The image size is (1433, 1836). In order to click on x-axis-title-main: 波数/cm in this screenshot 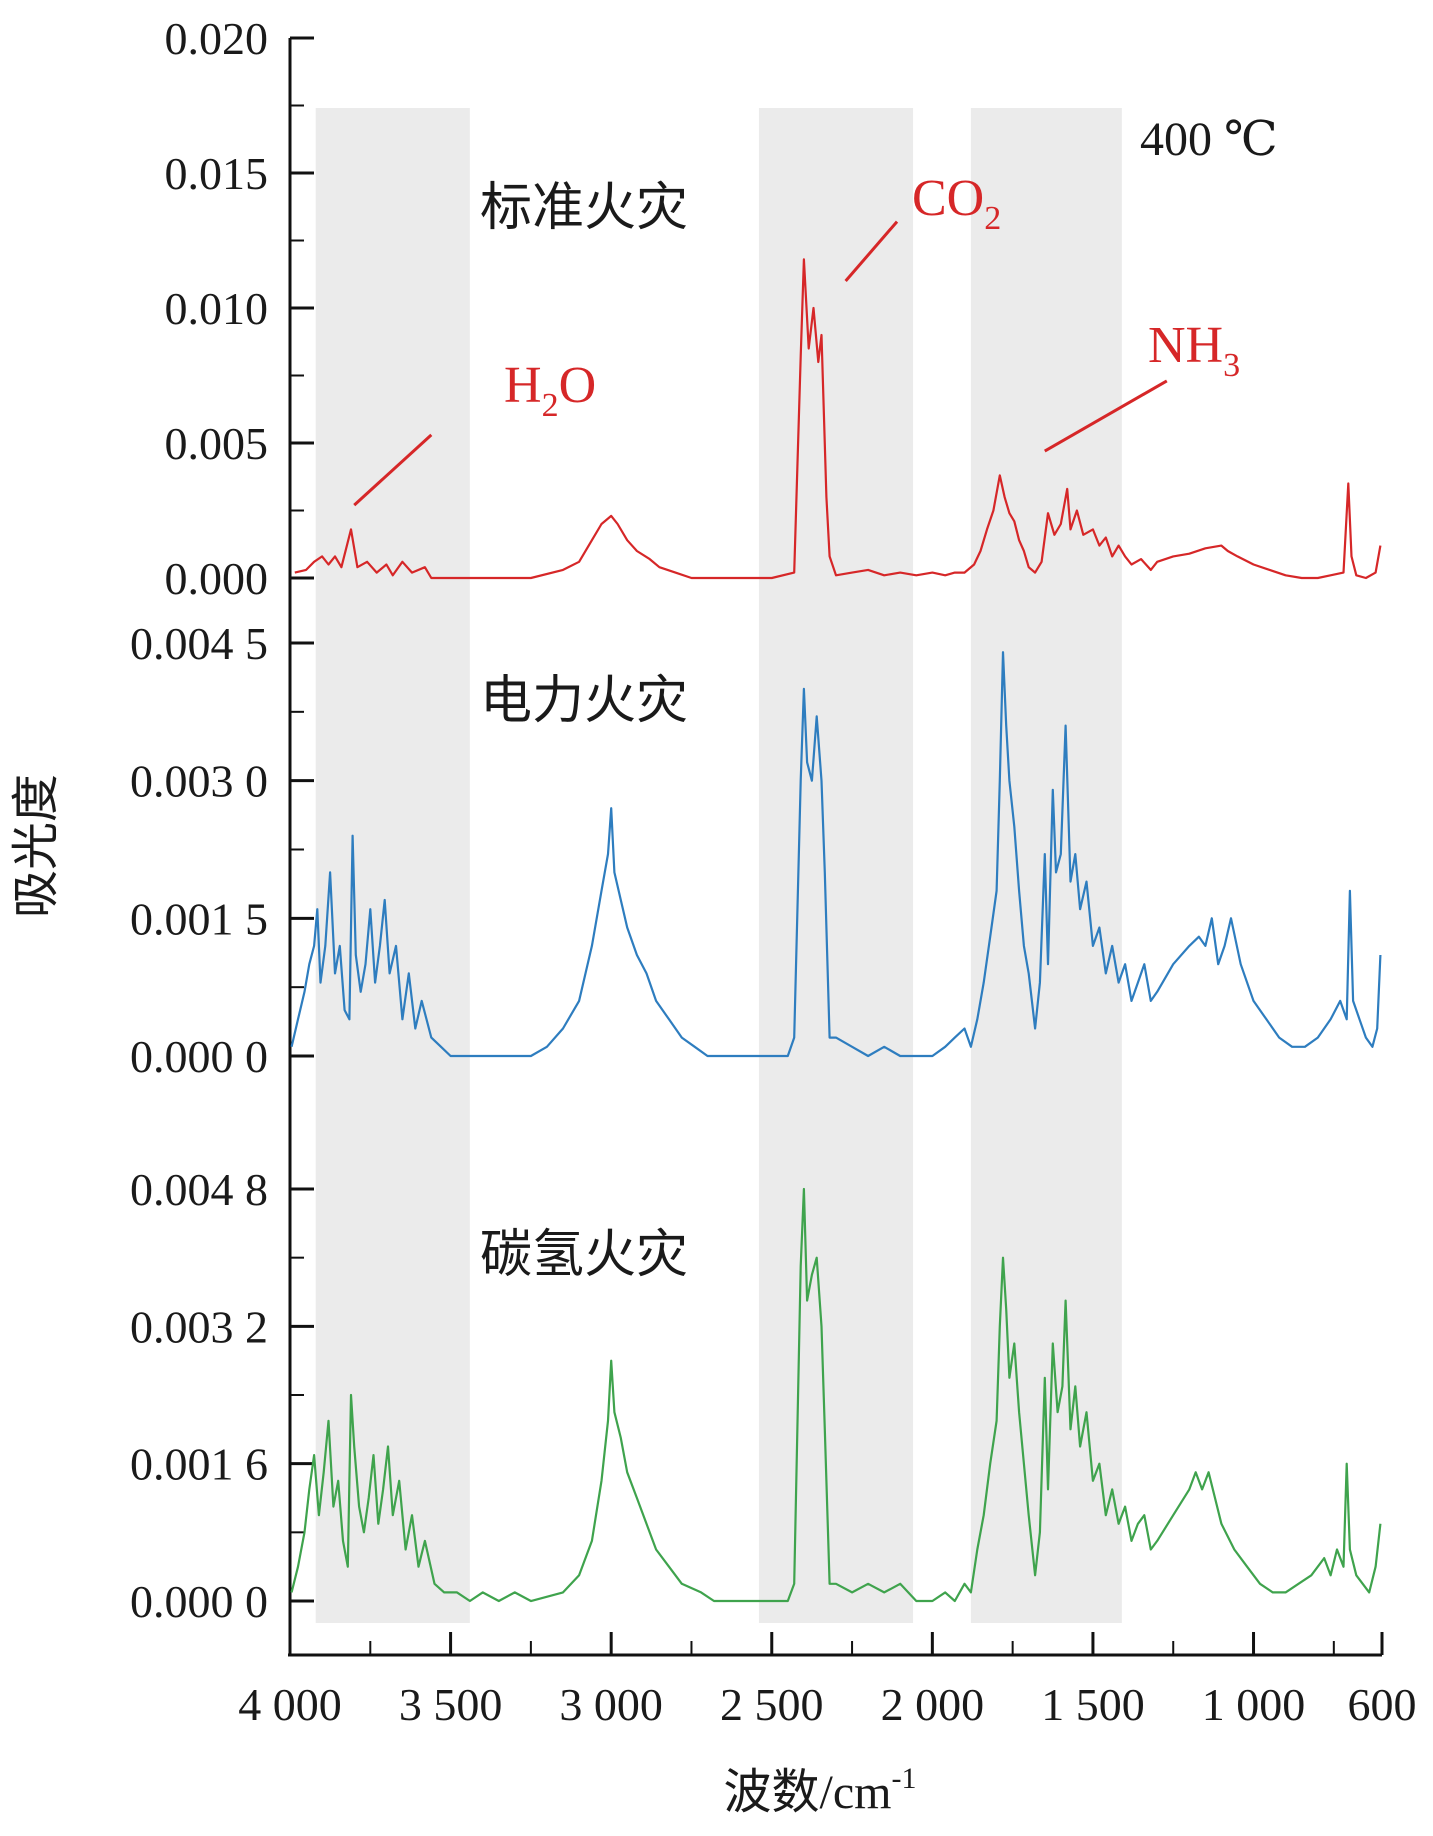, I will do `click(808, 1792)`.